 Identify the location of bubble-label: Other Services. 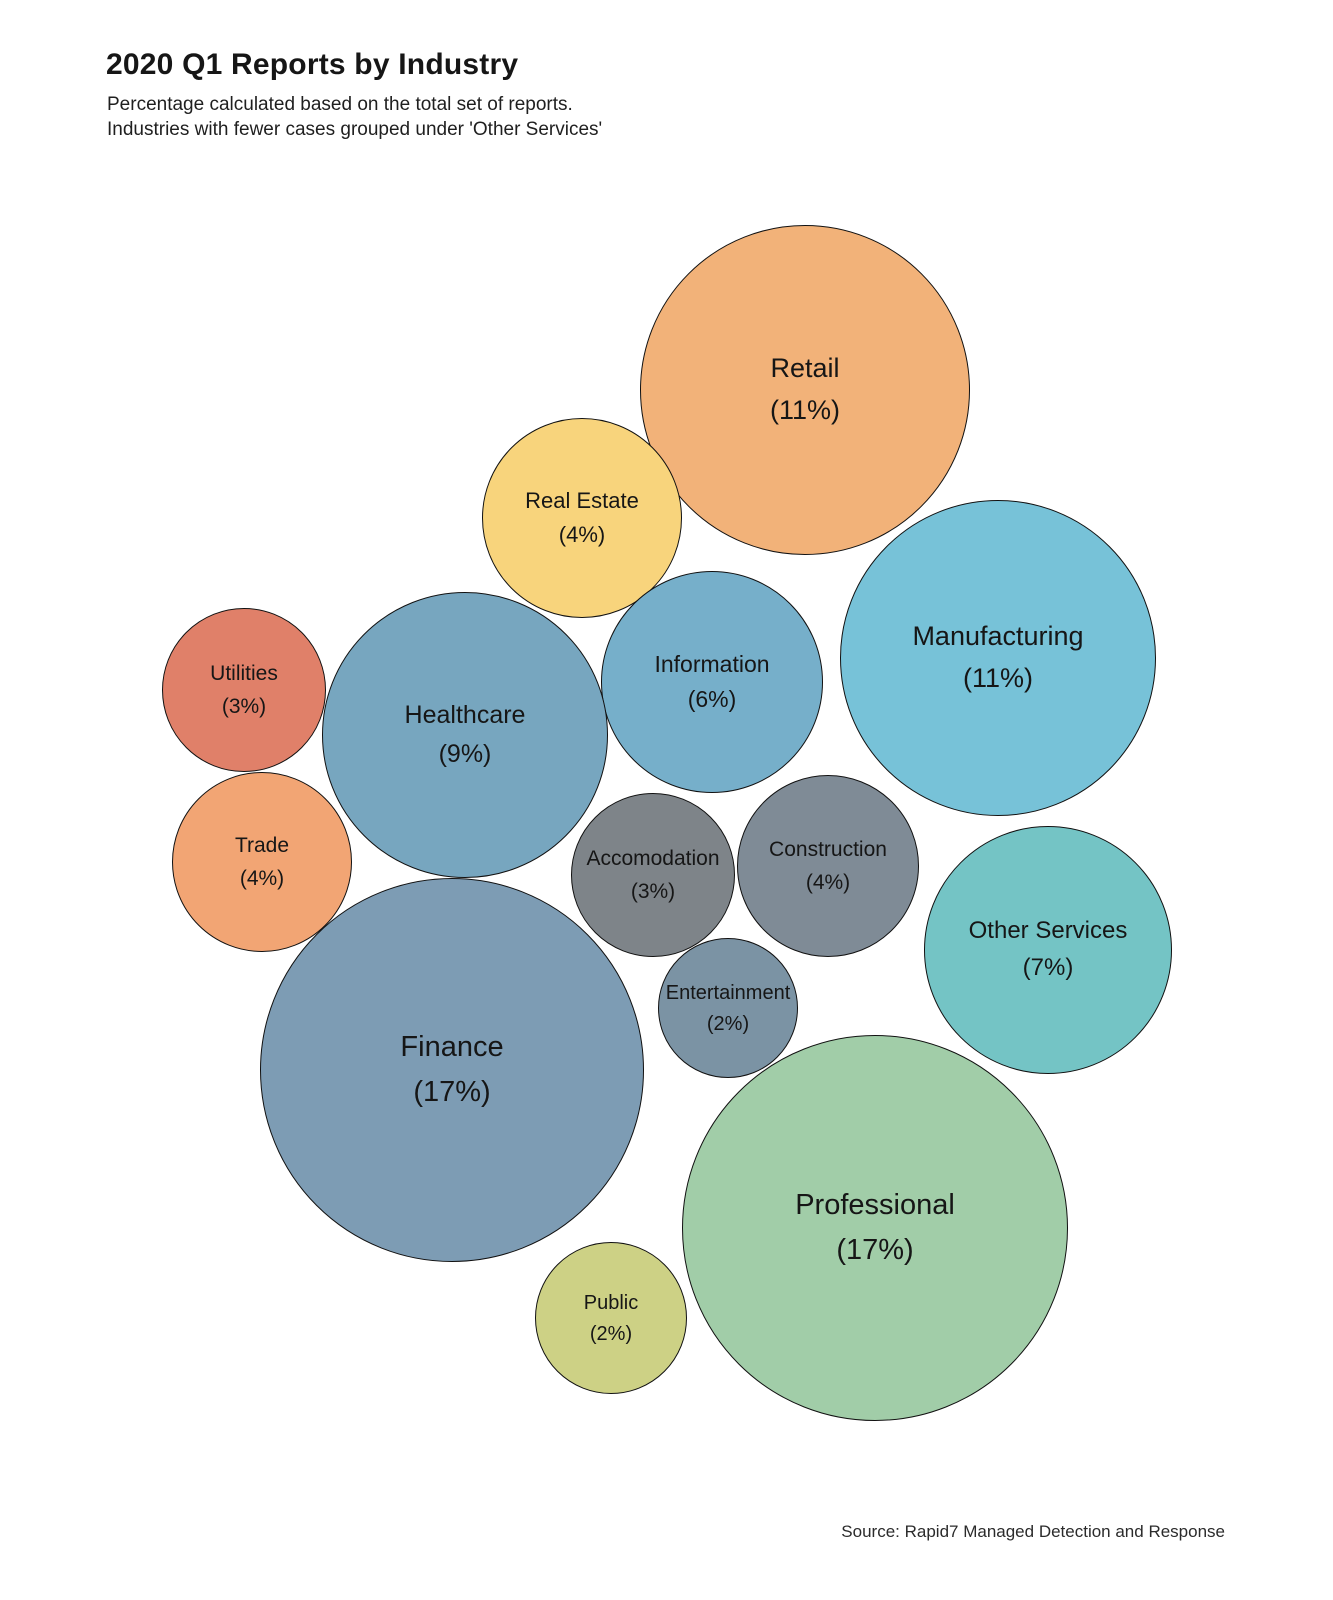
(1048, 931).